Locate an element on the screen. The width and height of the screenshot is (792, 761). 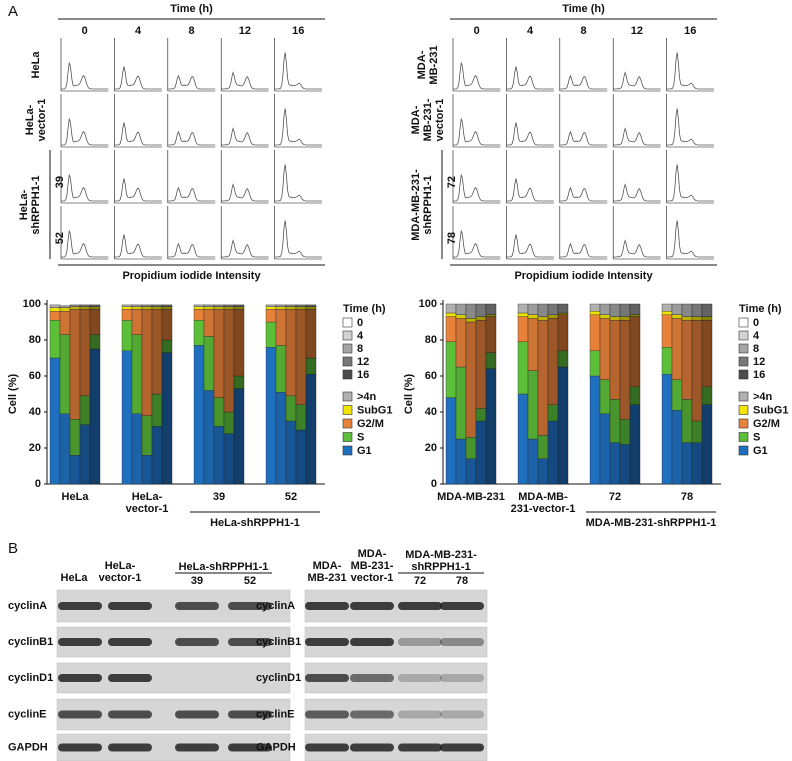
row-label: MB-231 is located at coordinates (434, 64).